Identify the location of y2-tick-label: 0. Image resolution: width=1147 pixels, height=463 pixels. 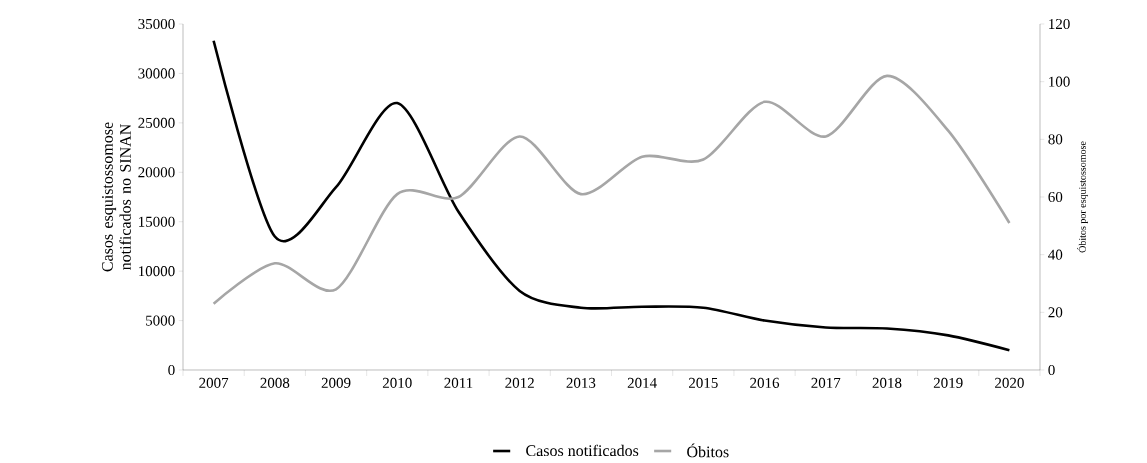
(1051, 370).